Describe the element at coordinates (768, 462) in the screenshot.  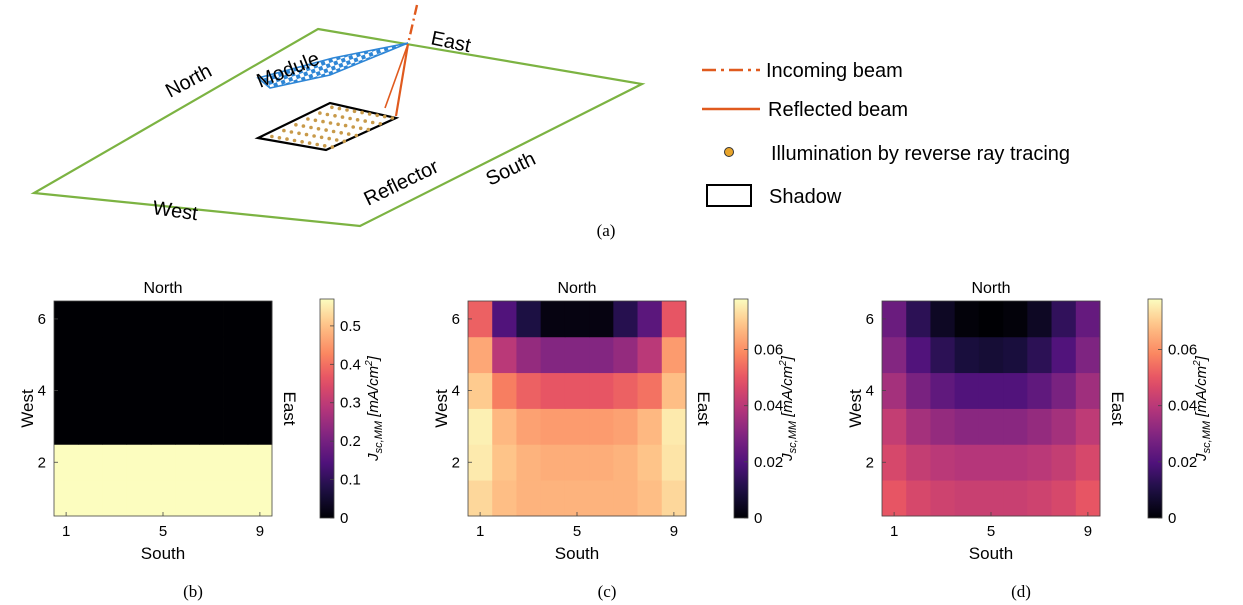
I see `colorbar-tick-label: 0.02` at that location.